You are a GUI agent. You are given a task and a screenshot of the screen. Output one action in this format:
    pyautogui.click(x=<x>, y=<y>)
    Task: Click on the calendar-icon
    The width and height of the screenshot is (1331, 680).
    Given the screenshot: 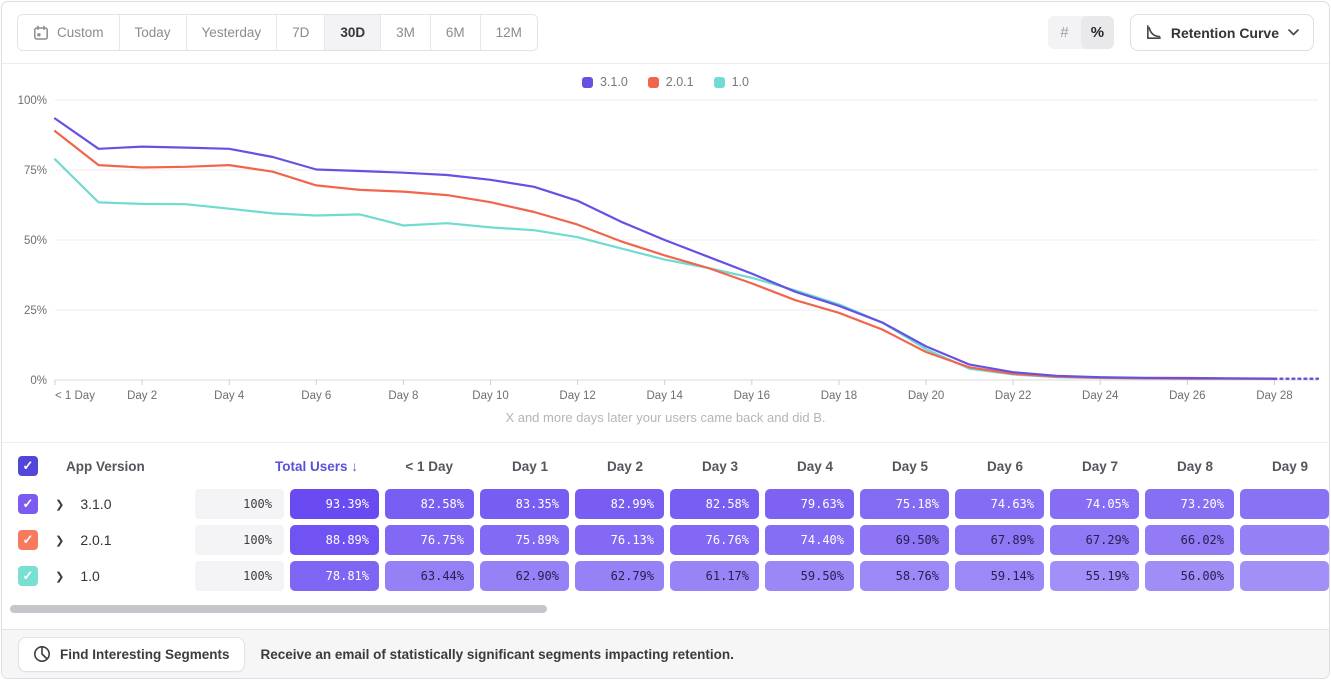 What is the action you would take?
    pyautogui.click(x=41, y=32)
    